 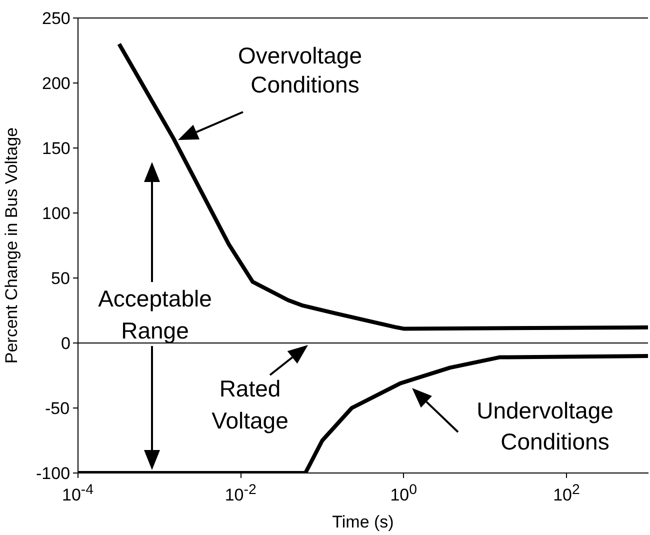 What do you see at coordinates (56, 148) in the screenshot?
I see `y-tick-label: 150` at bounding box center [56, 148].